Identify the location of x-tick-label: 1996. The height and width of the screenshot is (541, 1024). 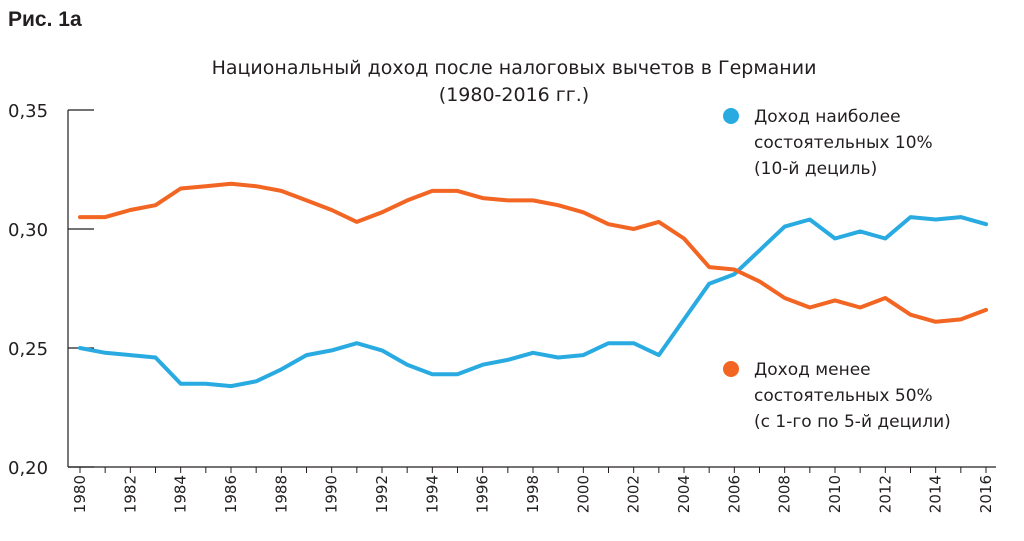
(483, 494).